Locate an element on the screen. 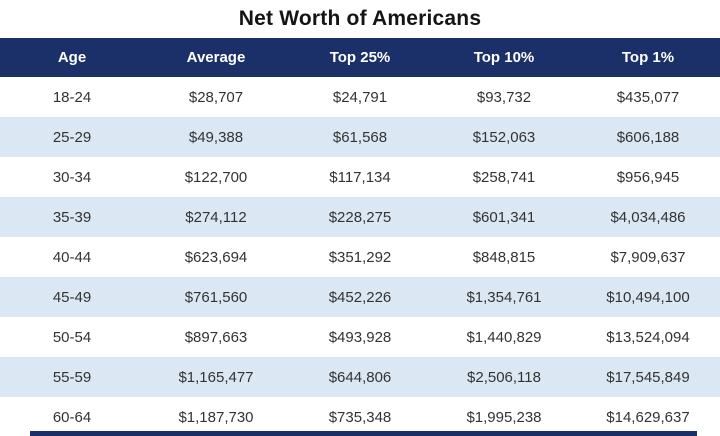  age-cell: 40-44 is located at coordinates (72, 257).